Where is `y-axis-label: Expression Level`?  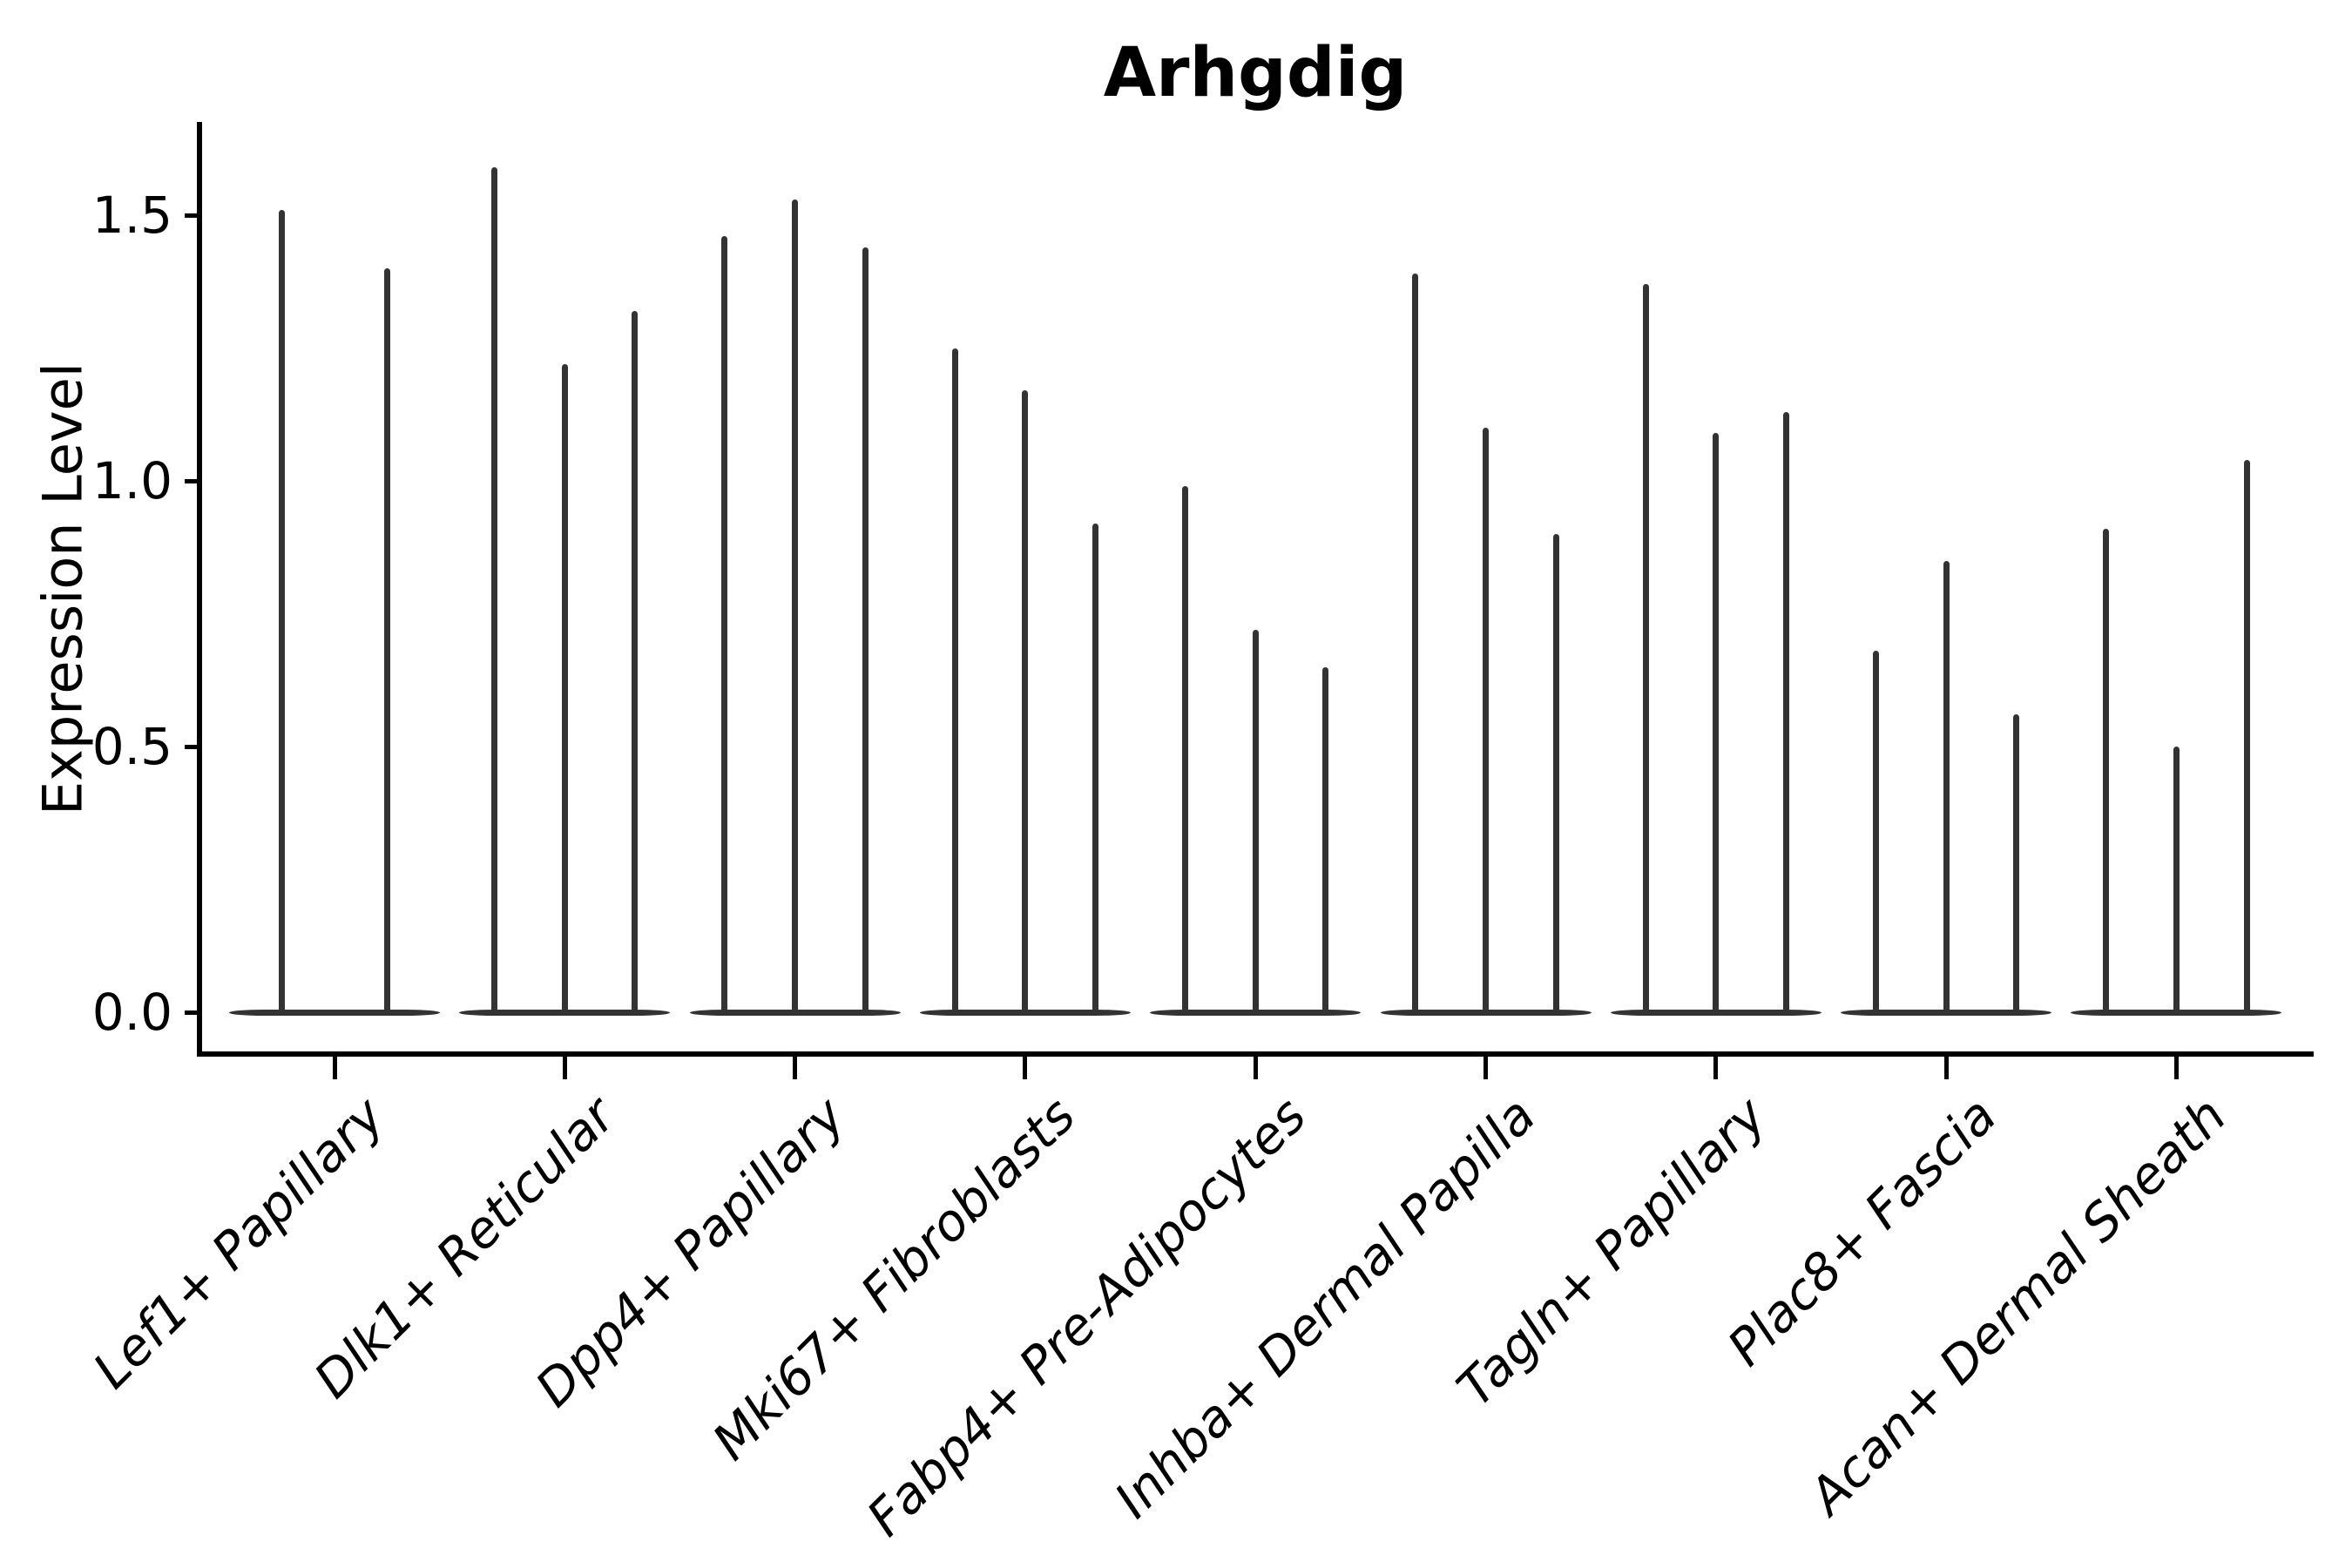
y-axis-label: Expression Level is located at coordinates (62, 588).